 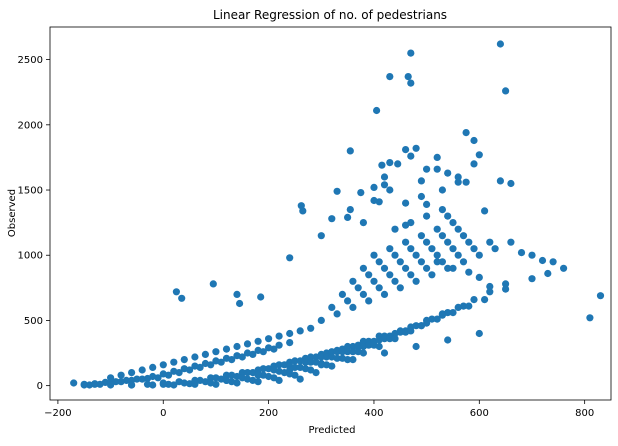 I want to click on x-axis-label: Predicted, so click(x=332, y=430).